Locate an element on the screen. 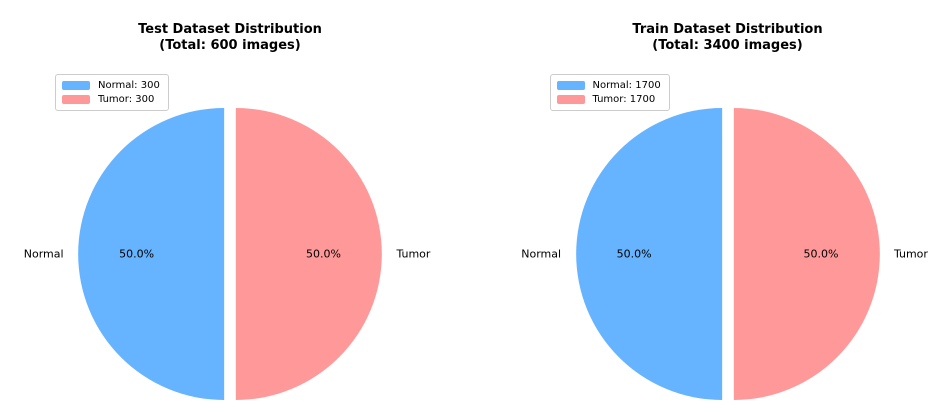 This screenshot has height=420, width=951. legend-label-tumor: Tumor: 300 is located at coordinates (126, 99).